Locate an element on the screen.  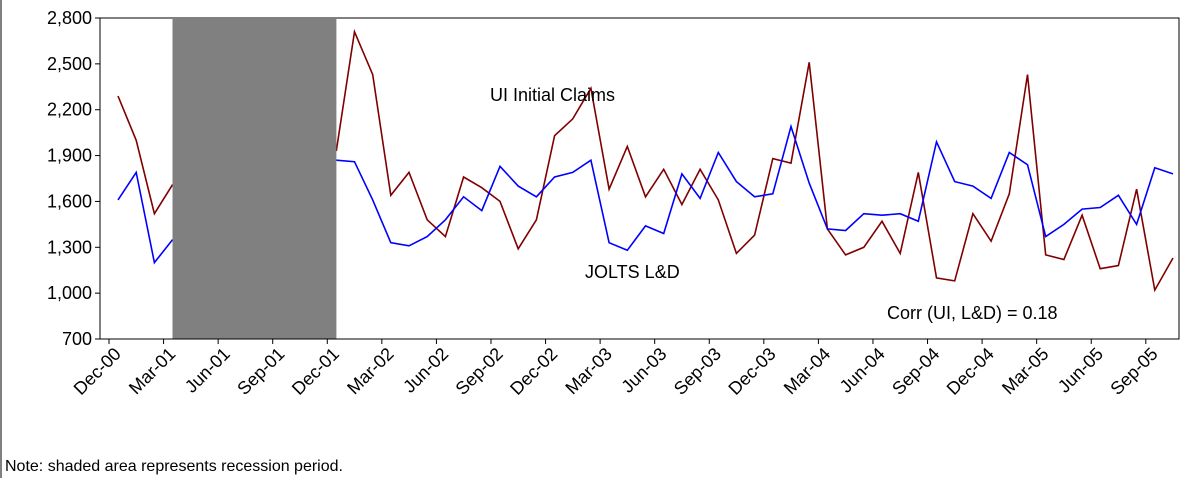
y-tick-label: 2,500 is located at coordinates (69, 64).